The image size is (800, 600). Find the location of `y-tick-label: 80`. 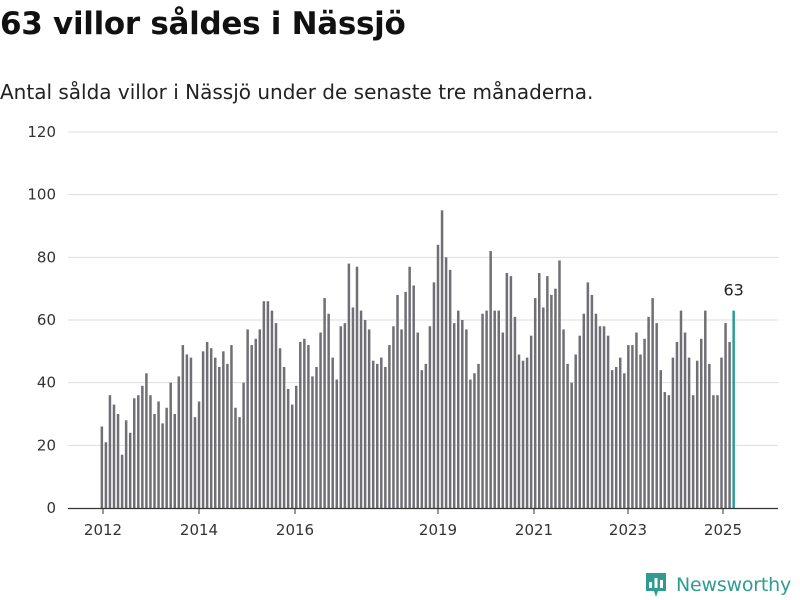

y-tick-label: 80 is located at coordinates (46, 257).